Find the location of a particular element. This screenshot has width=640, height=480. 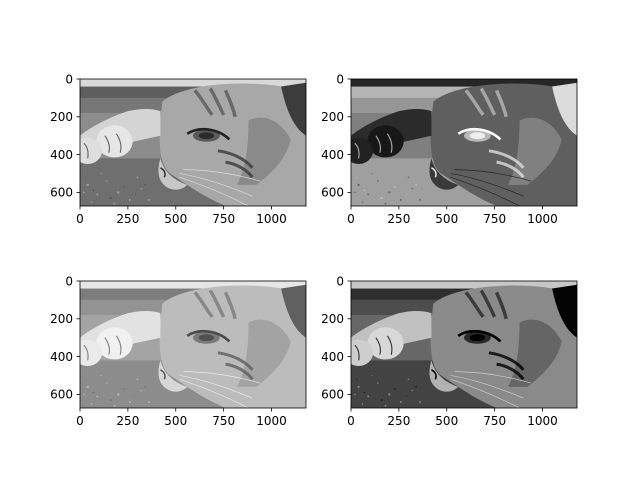

panel-edge-enhanced-negative: 0 250 500 750 1000 0 200 400 600 is located at coordinates (449, 149).